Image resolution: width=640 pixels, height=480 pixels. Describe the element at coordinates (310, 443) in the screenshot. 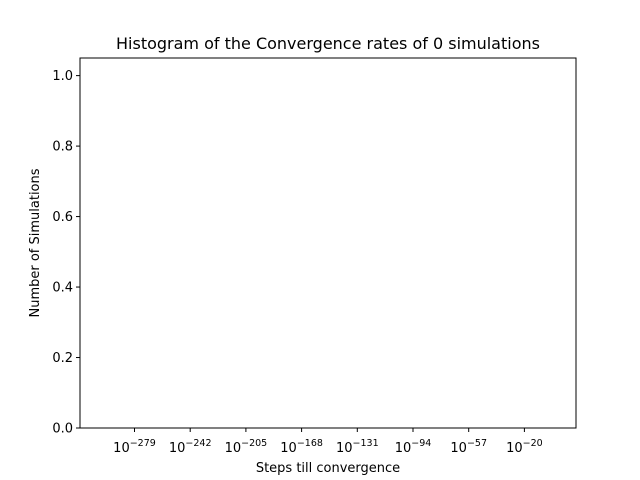

I see `x-tick-label-exponent: −168` at that location.